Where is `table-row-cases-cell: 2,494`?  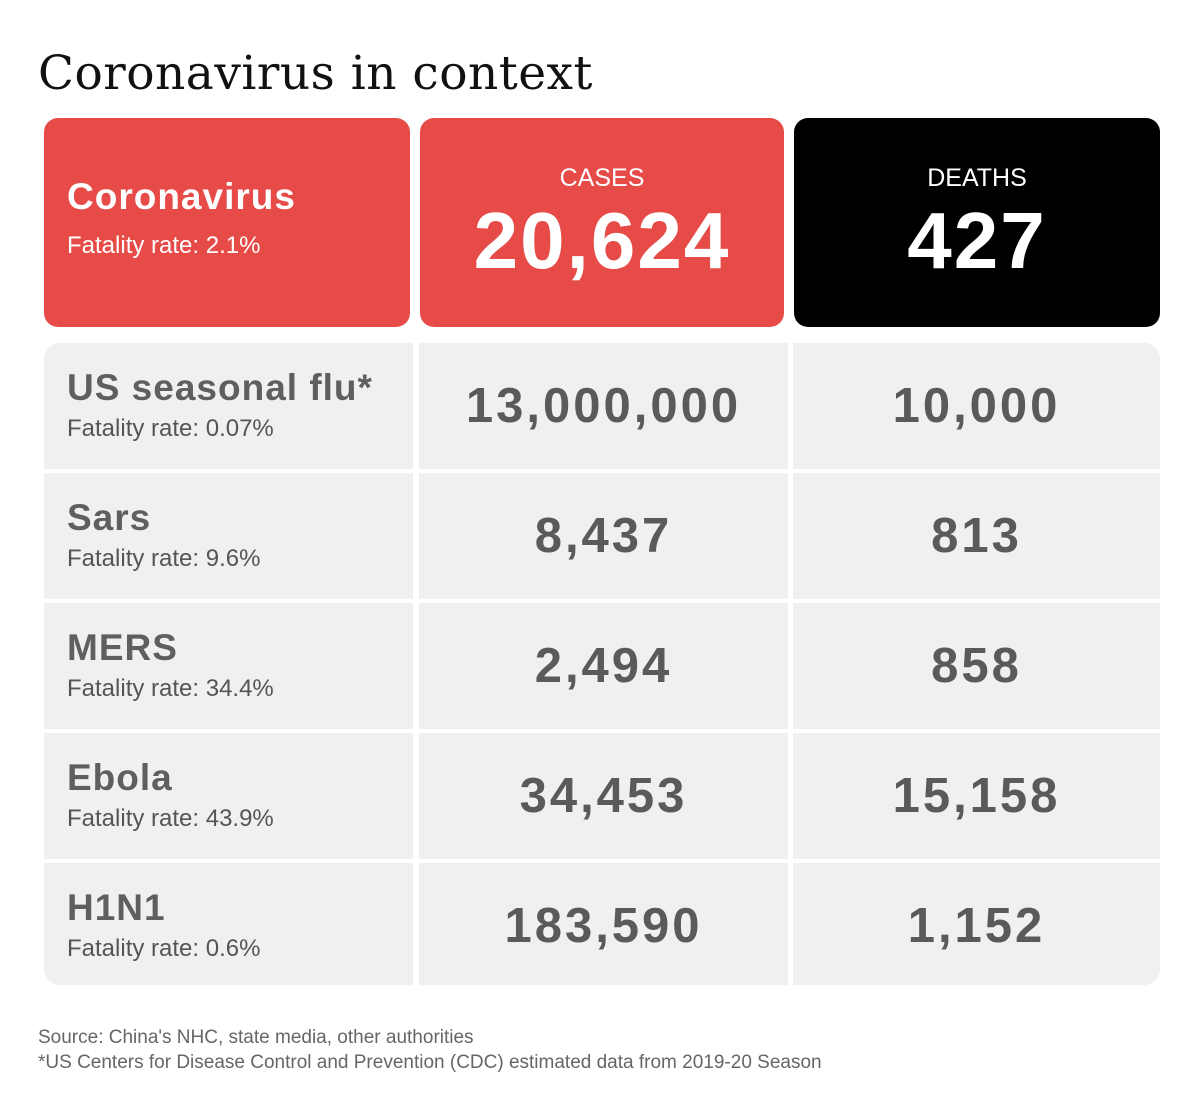 table-row-cases-cell: 2,494 is located at coordinates (603, 666).